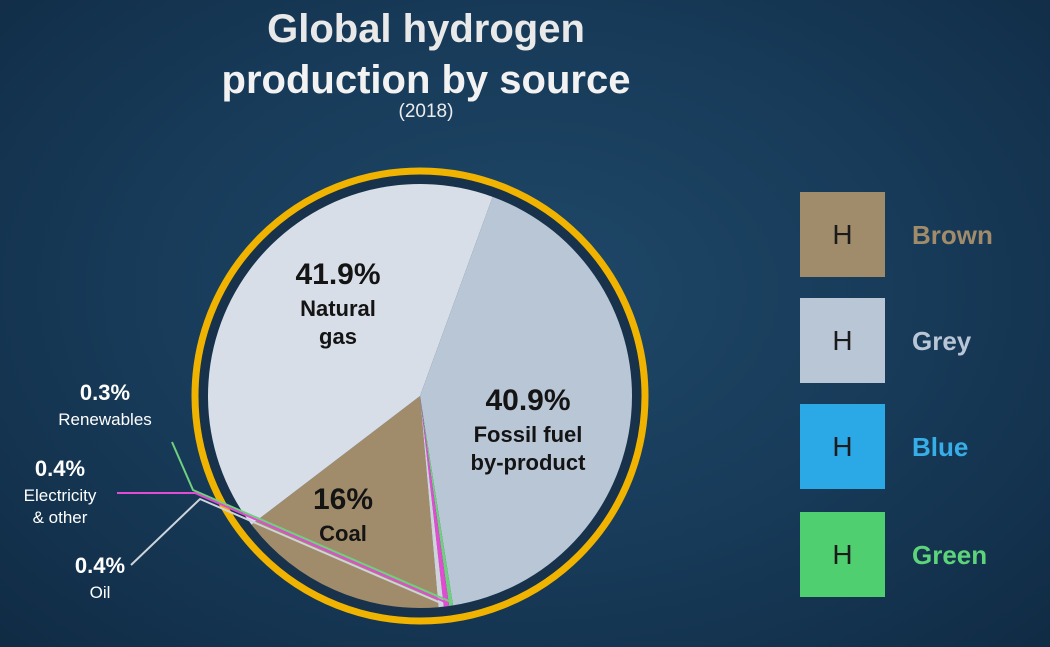 The height and width of the screenshot is (647, 1050). I want to click on legend-swatch-brown: H, so click(842, 234).